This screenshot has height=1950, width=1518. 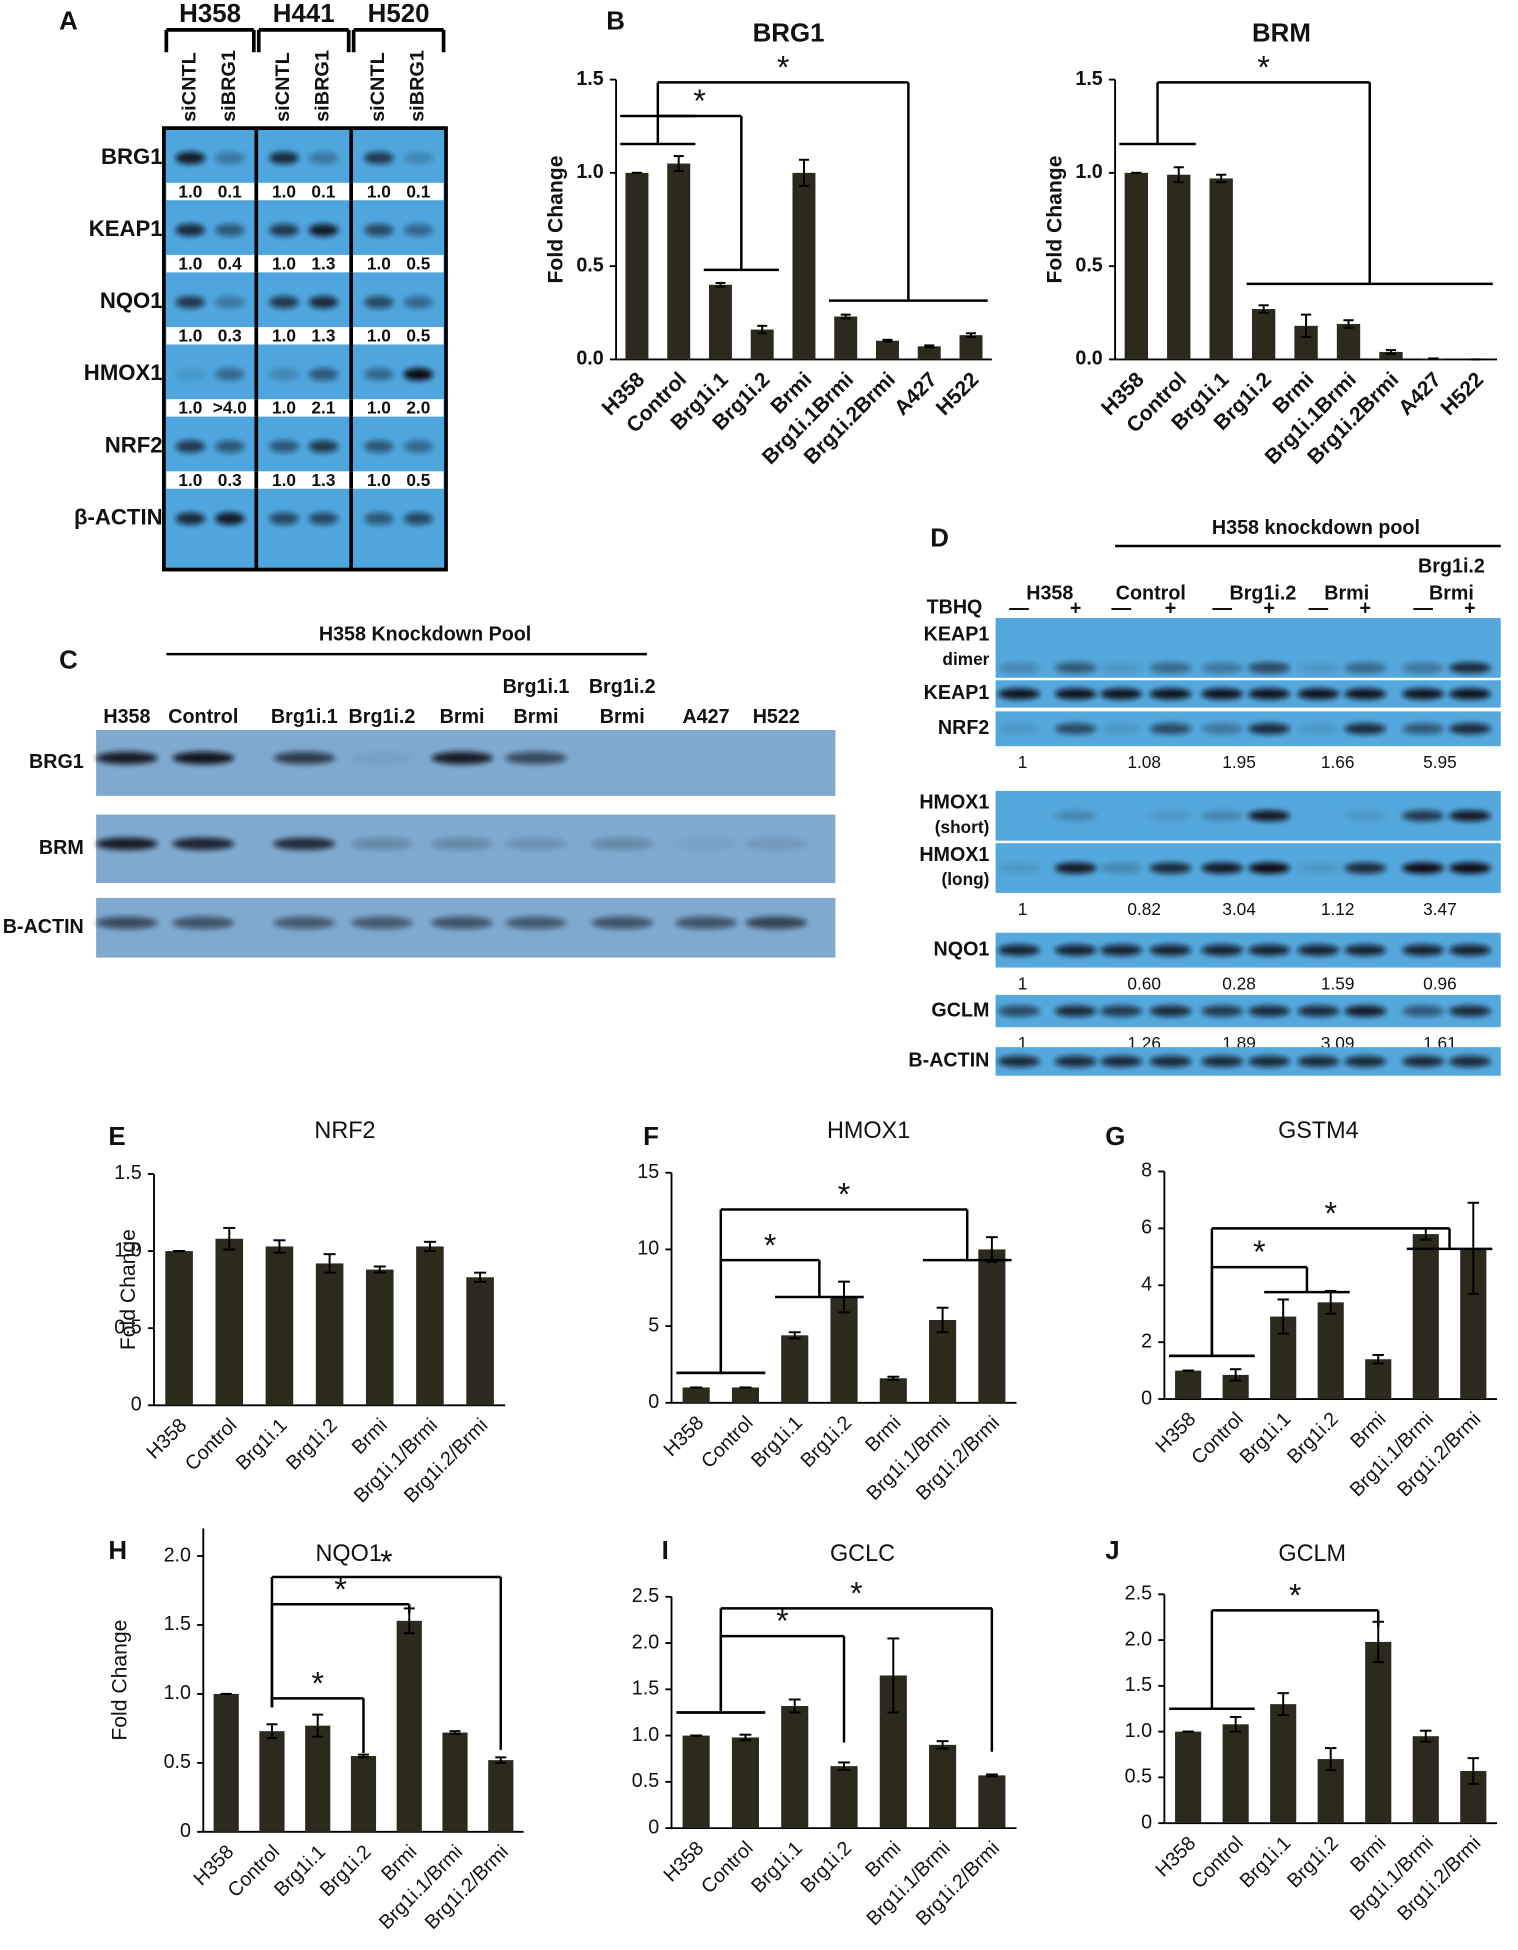 I want to click on y-tick-label: 15, so click(x=648, y=1172).